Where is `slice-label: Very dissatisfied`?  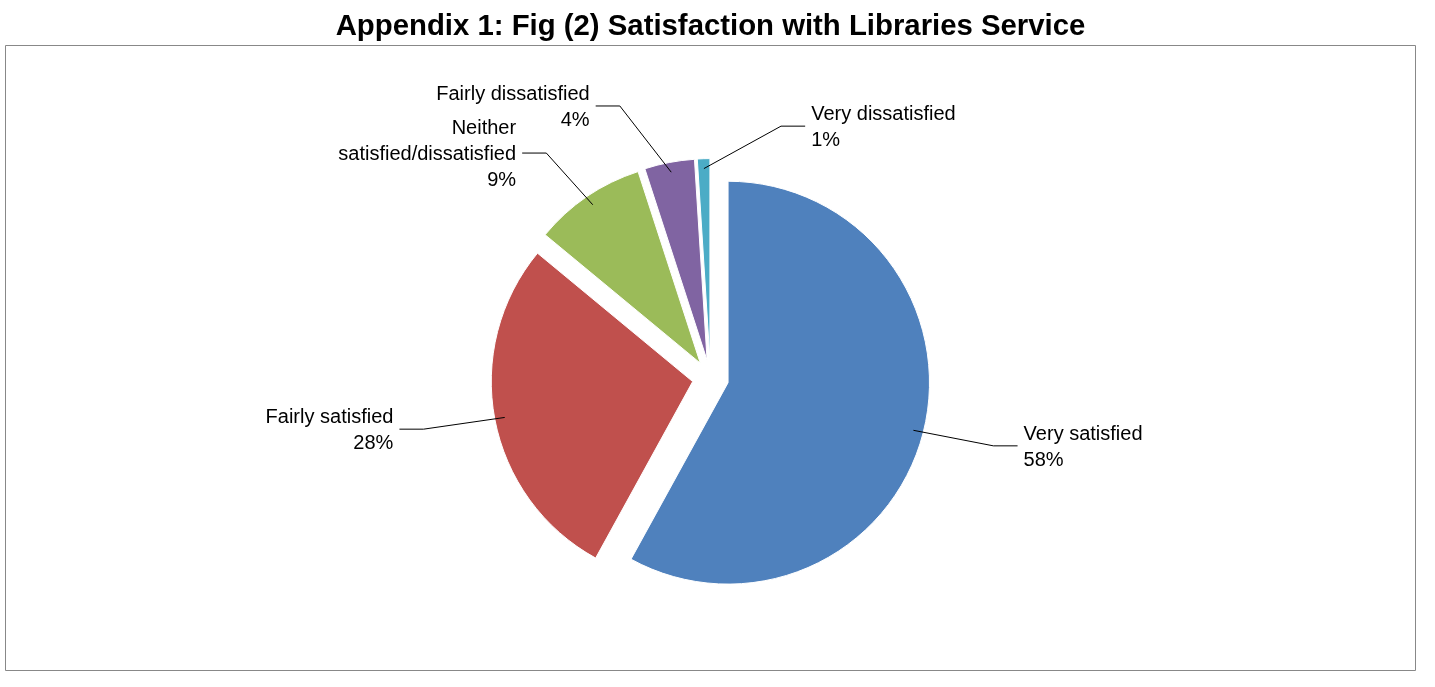
slice-label: Very dissatisfied is located at coordinates (883, 112).